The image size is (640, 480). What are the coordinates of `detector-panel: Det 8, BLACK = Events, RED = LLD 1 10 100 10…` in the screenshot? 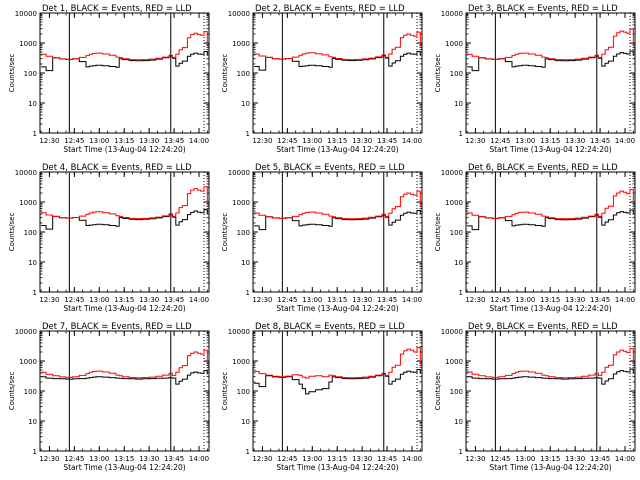 It's located at (322, 397).